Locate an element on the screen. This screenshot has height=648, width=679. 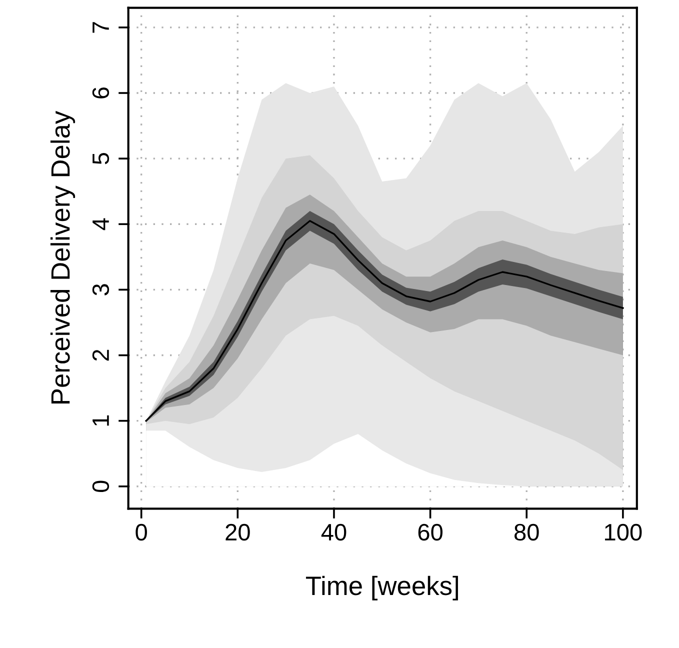
x-tick-label: 100 is located at coordinates (623, 532).